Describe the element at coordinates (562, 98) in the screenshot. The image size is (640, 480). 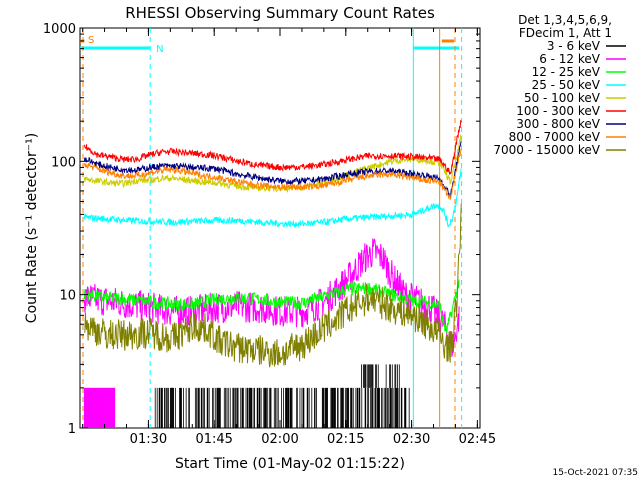
I see `legend-entry-label: 50 - 100 keV` at that location.